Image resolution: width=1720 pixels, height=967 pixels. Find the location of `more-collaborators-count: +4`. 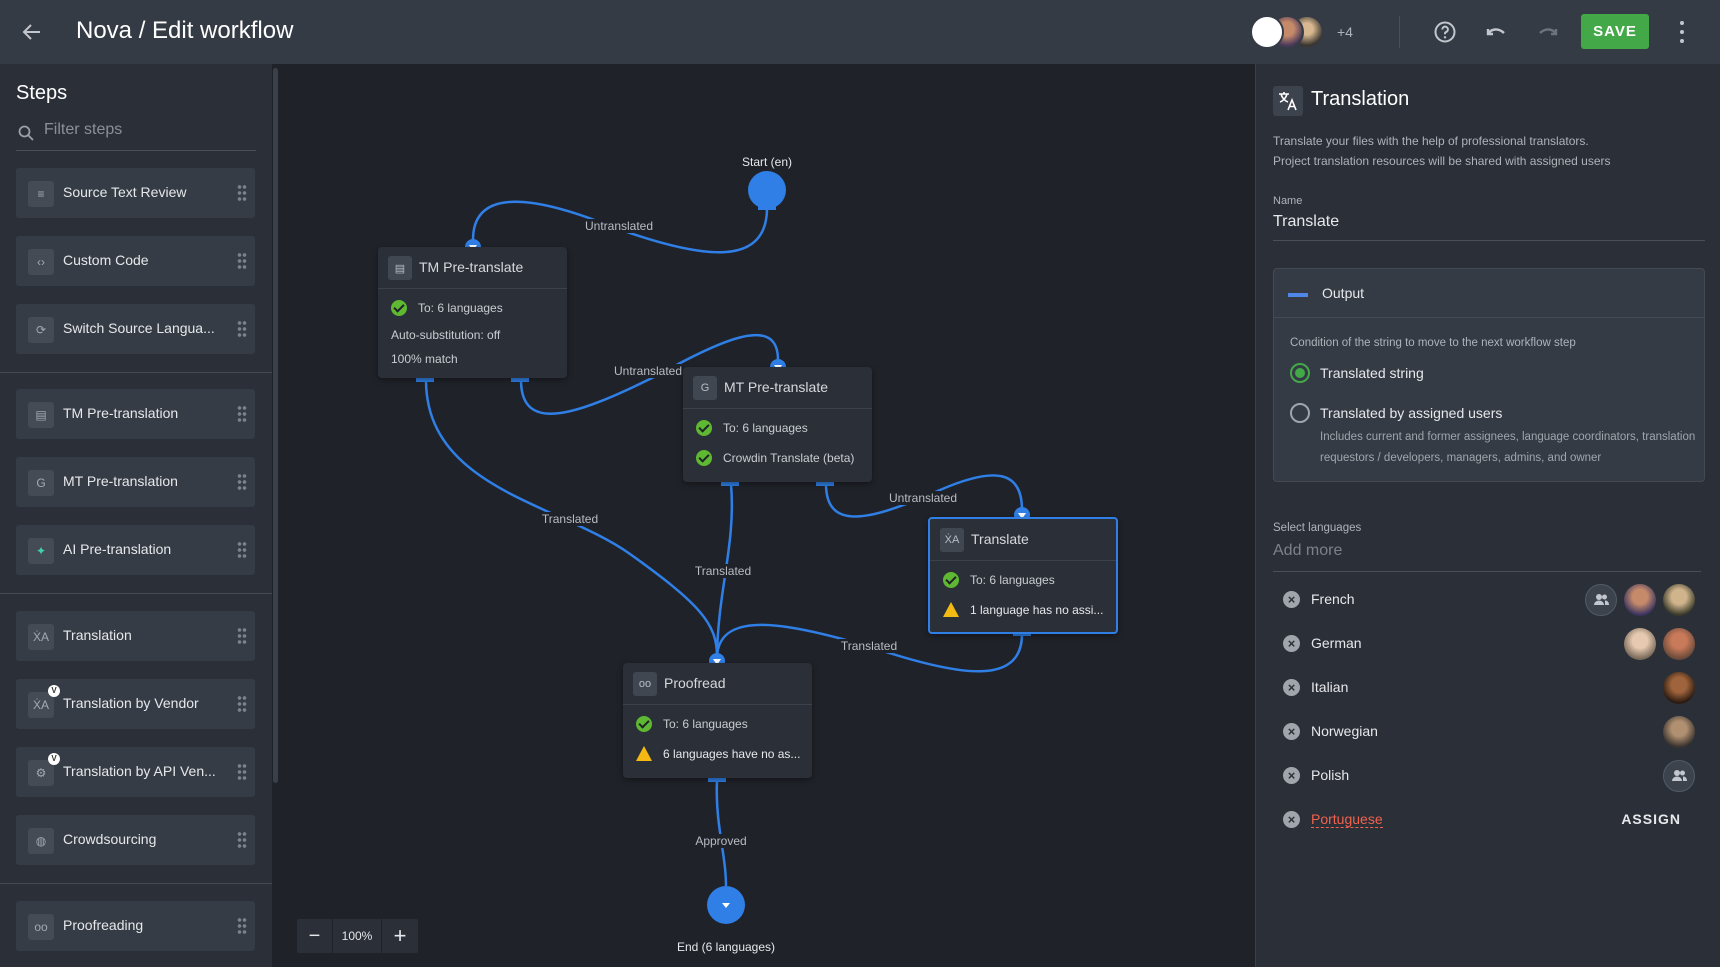

more-collaborators-count: +4 is located at coordinates (1345, 32).